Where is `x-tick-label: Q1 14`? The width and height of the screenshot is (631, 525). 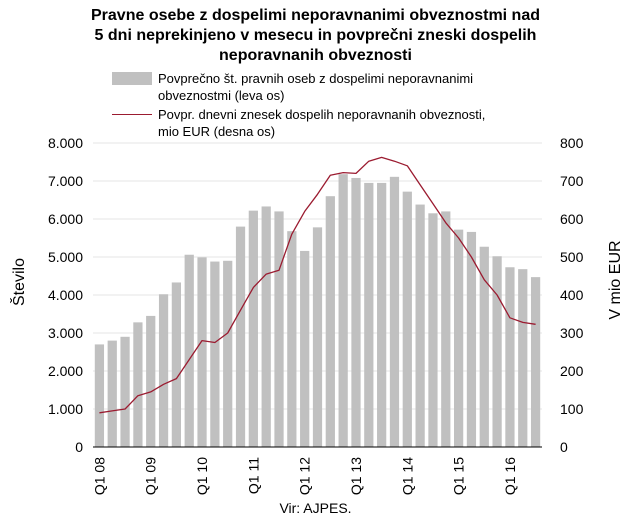 x-tick-label: Q1 14 is located at coordinates (407, 476).